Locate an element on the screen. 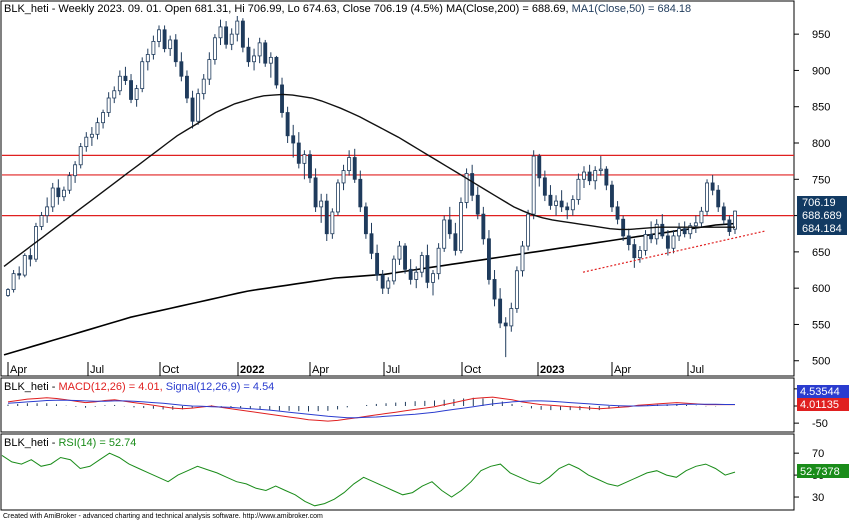  support-trendline is located at coordinates (674, 251).